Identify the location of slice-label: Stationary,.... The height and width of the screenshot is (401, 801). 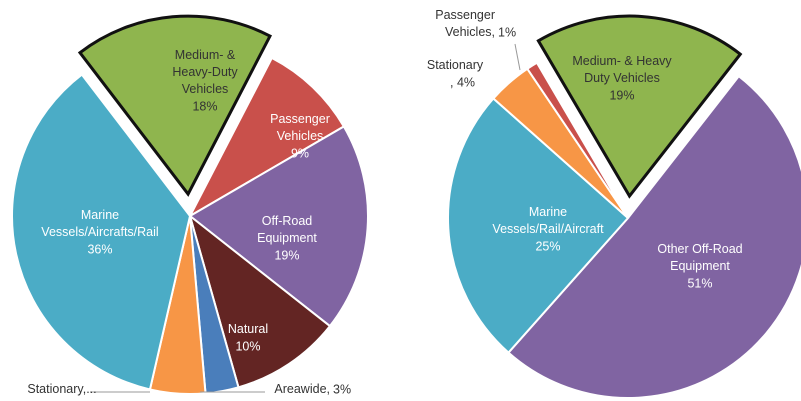
(61, 389).